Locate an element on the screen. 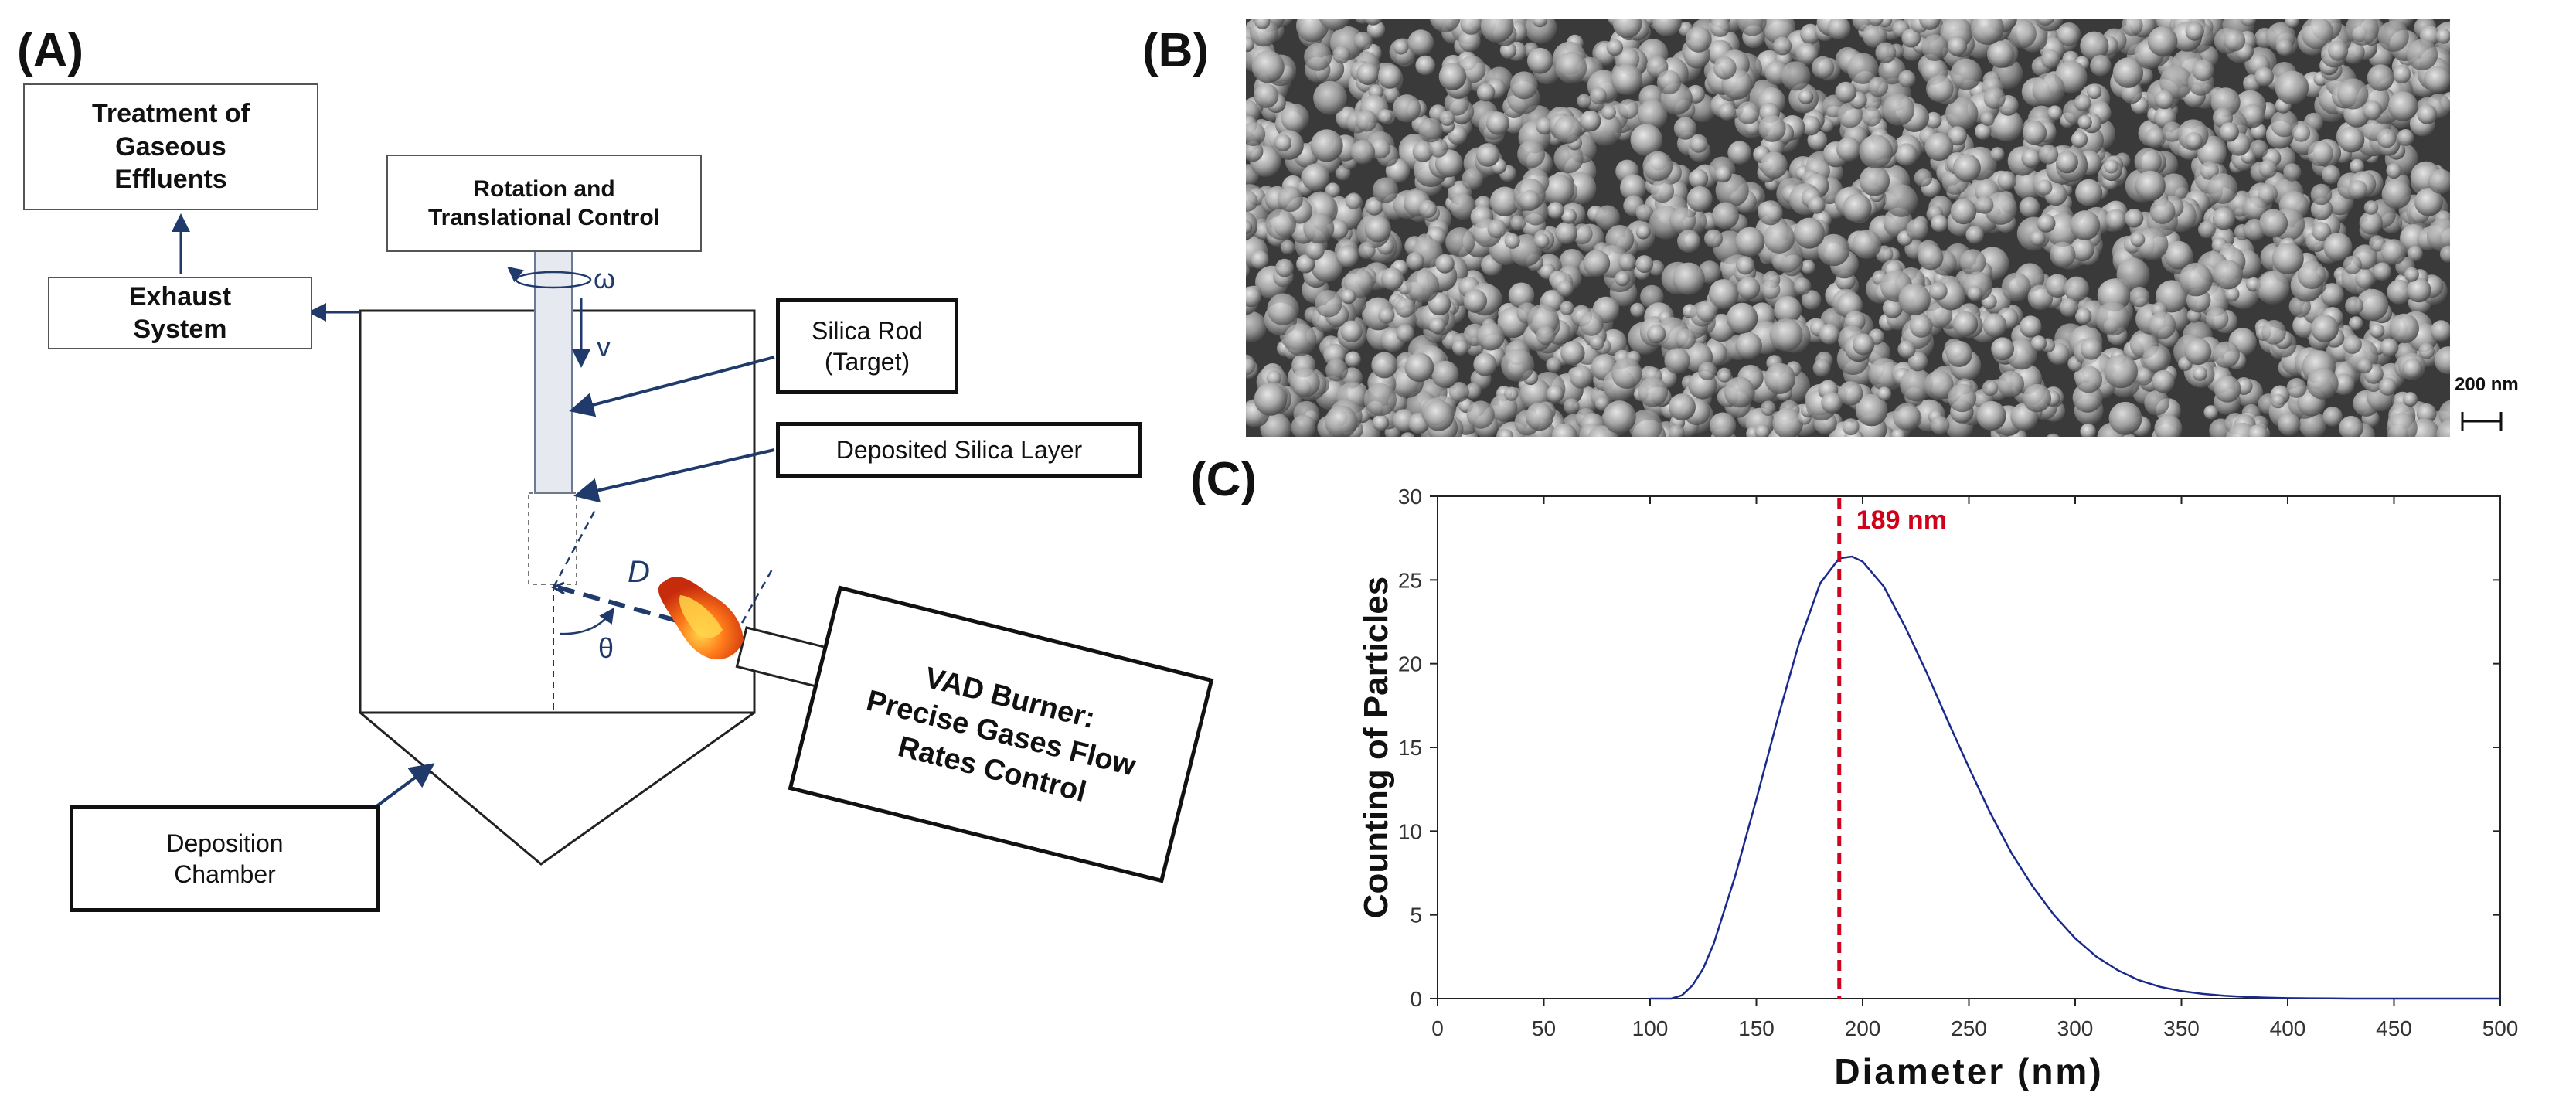  treatment-box-label: Treatment of Gaseous Effluents is located at coordinates (170, 147).